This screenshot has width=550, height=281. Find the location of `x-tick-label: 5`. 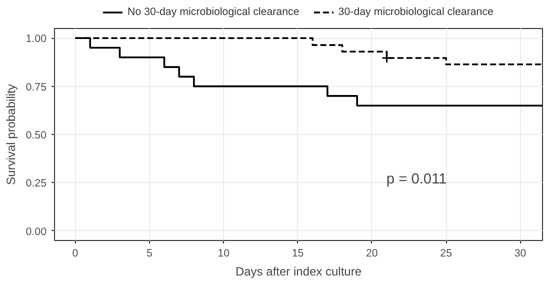

x-tick-label: 5 is located at coordinates (149, 254).